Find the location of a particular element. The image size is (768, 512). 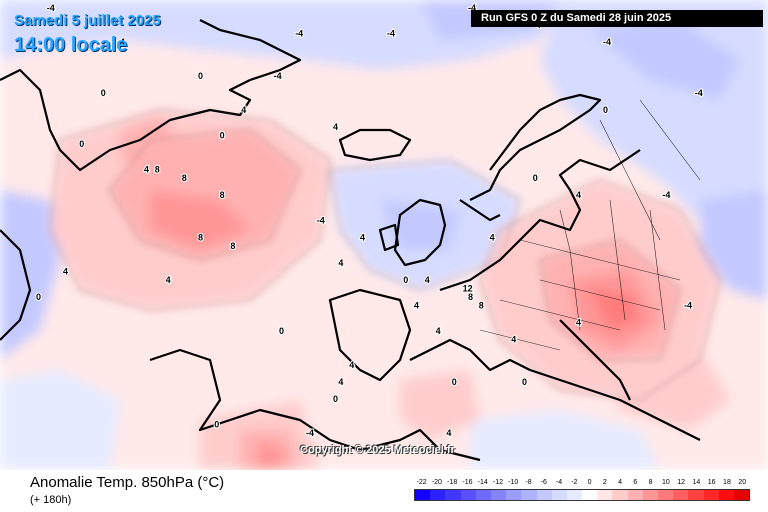

scale-label: 2 is located at coordinates (604, 482).